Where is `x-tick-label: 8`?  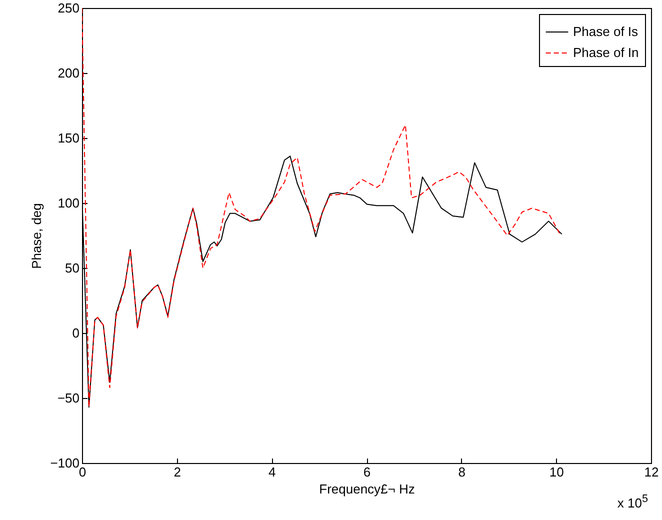 x-tick-label: 8 is located at coordinates (462, 472).